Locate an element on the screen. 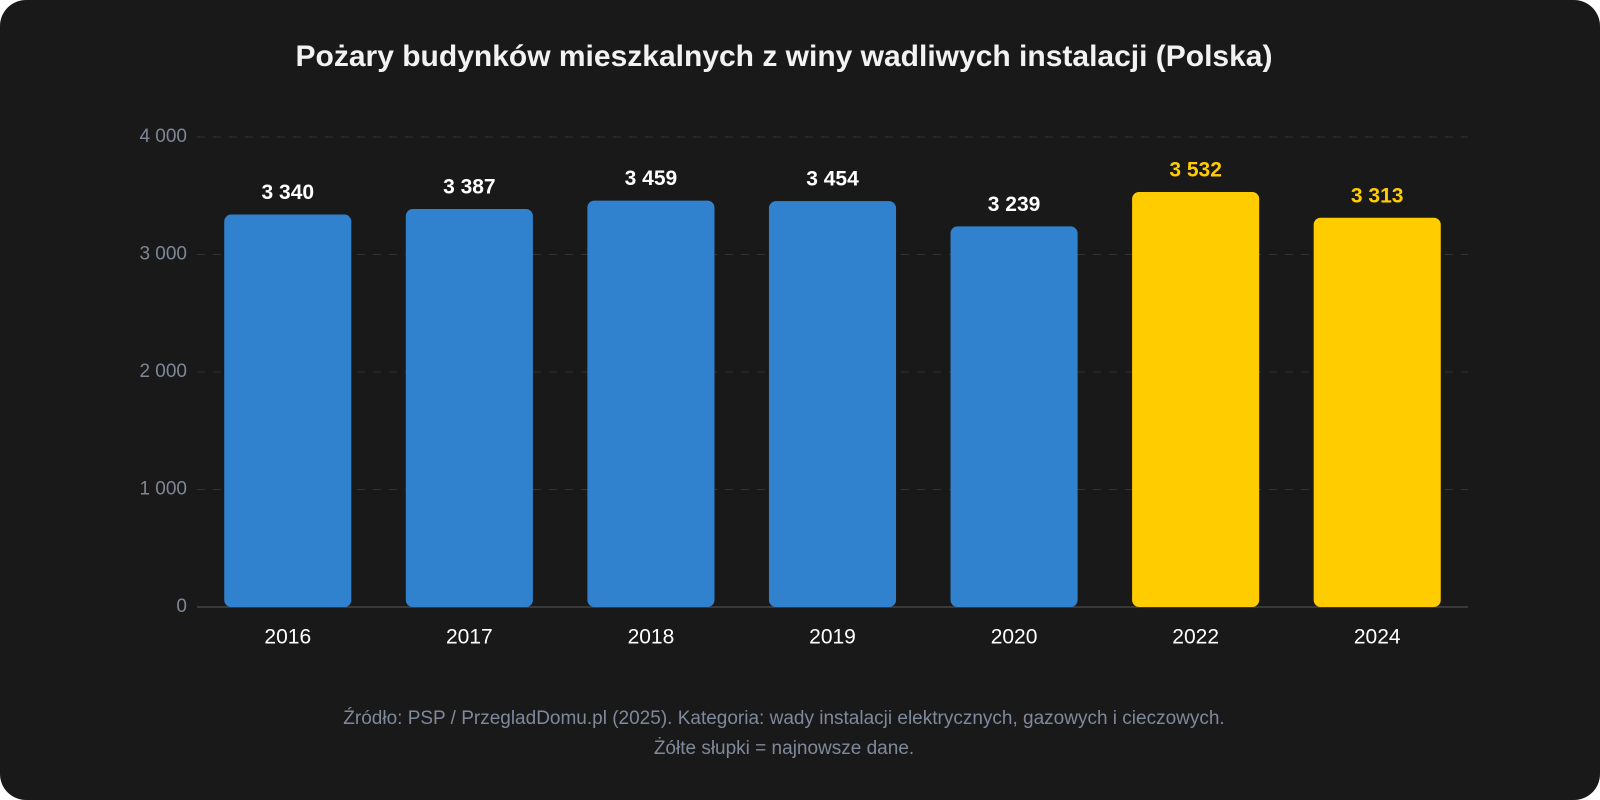 The width and height of the screenshot is (1600, 800). x-tick-label: 2017 is located at coordinates (469, 637).